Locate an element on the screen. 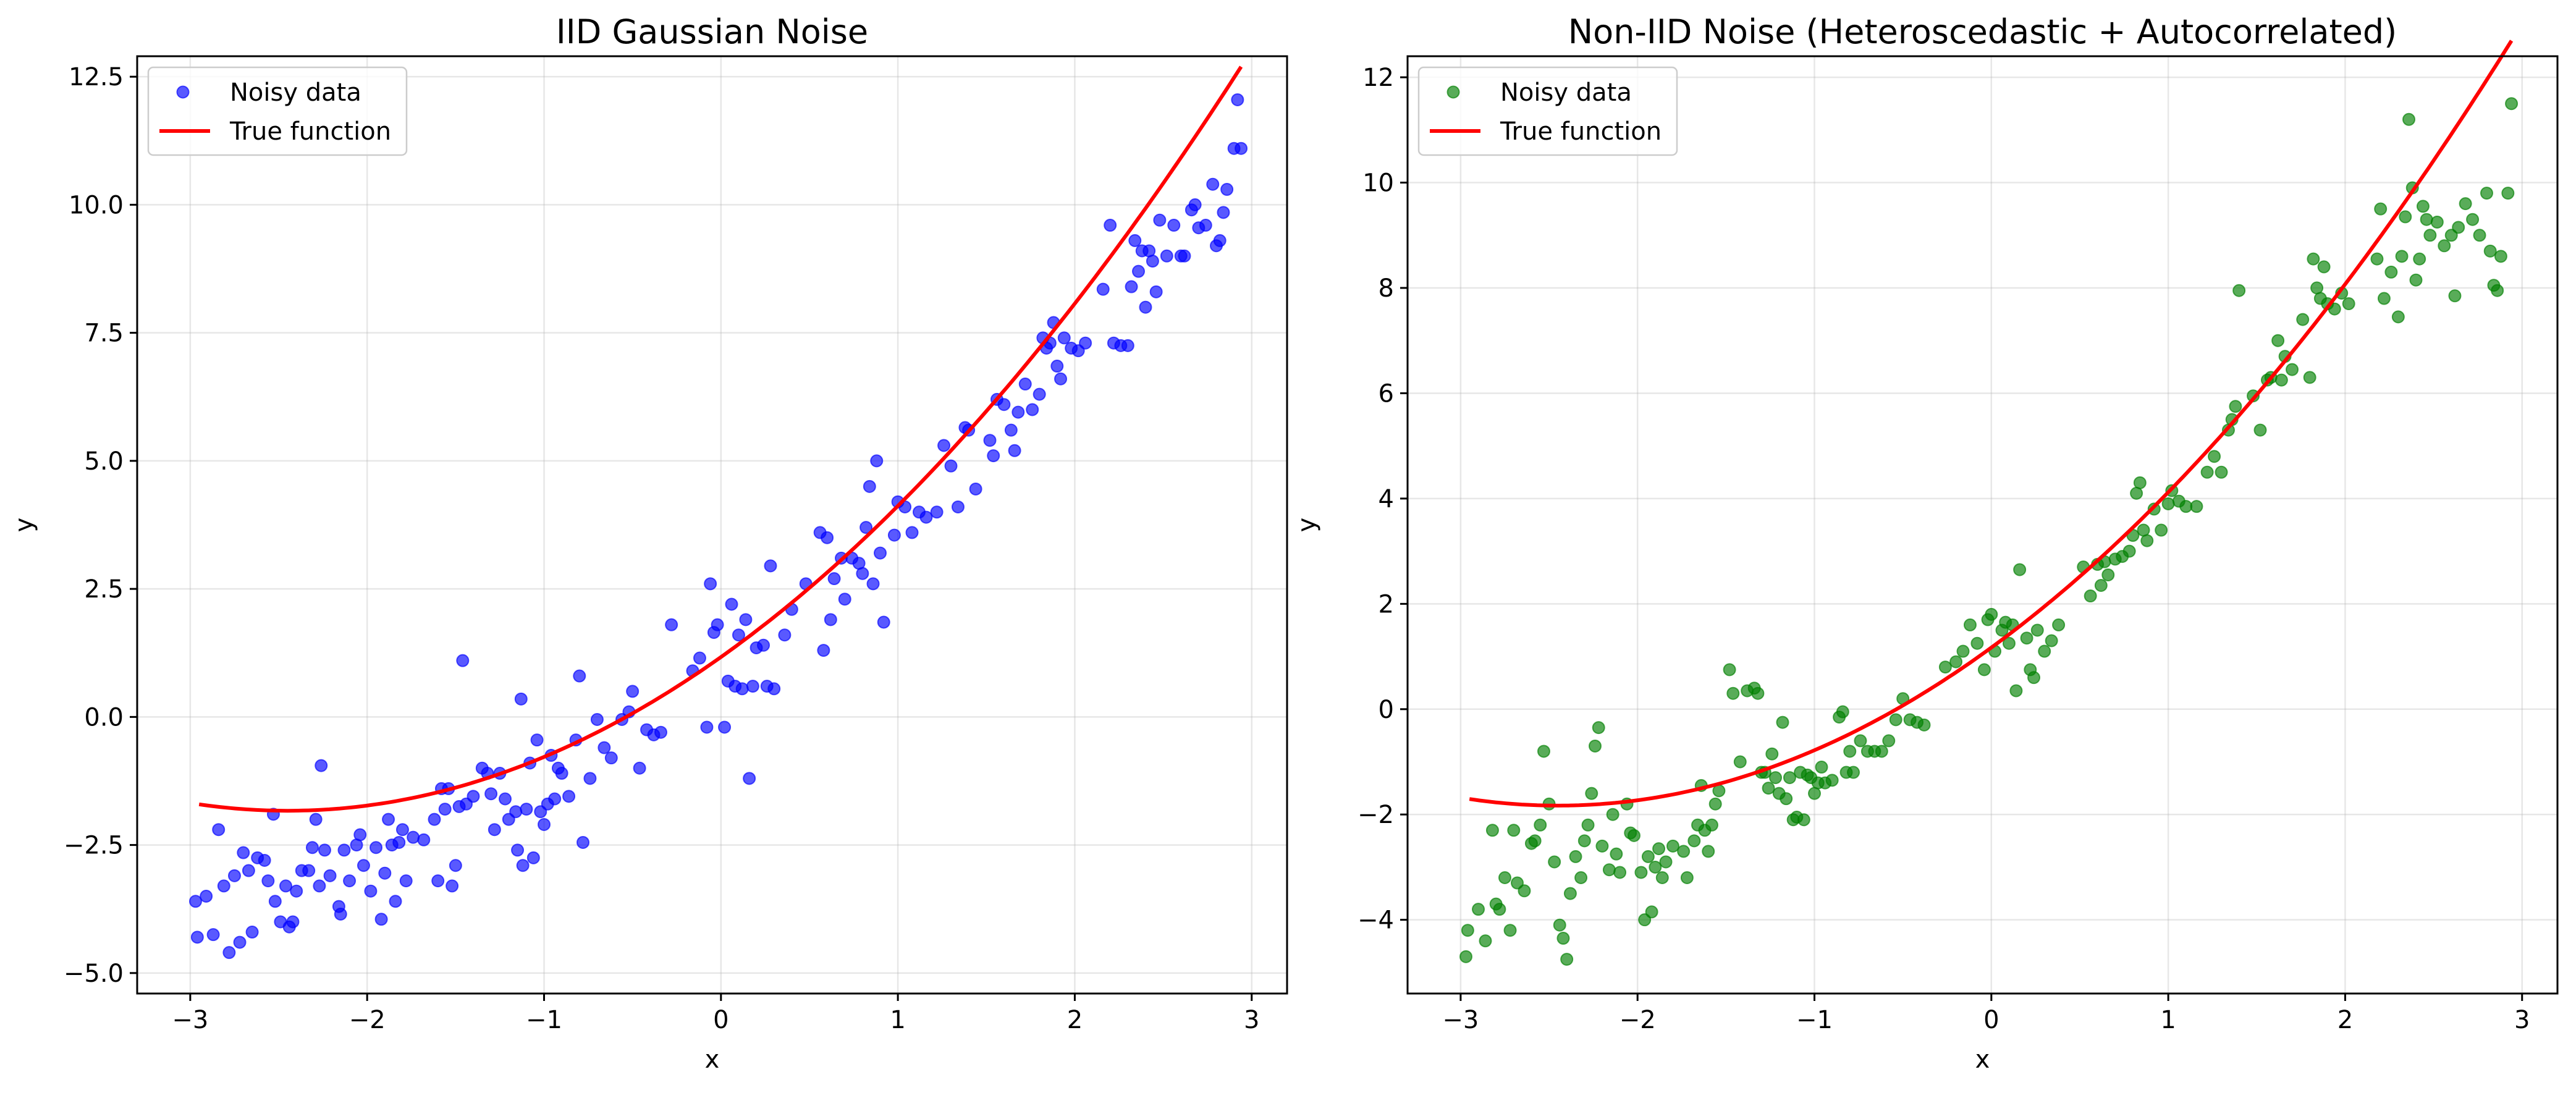 The width and height of the screenshot is (2576, 1093). y-tick-label: 5.0 is located at coordinates (104, 462).